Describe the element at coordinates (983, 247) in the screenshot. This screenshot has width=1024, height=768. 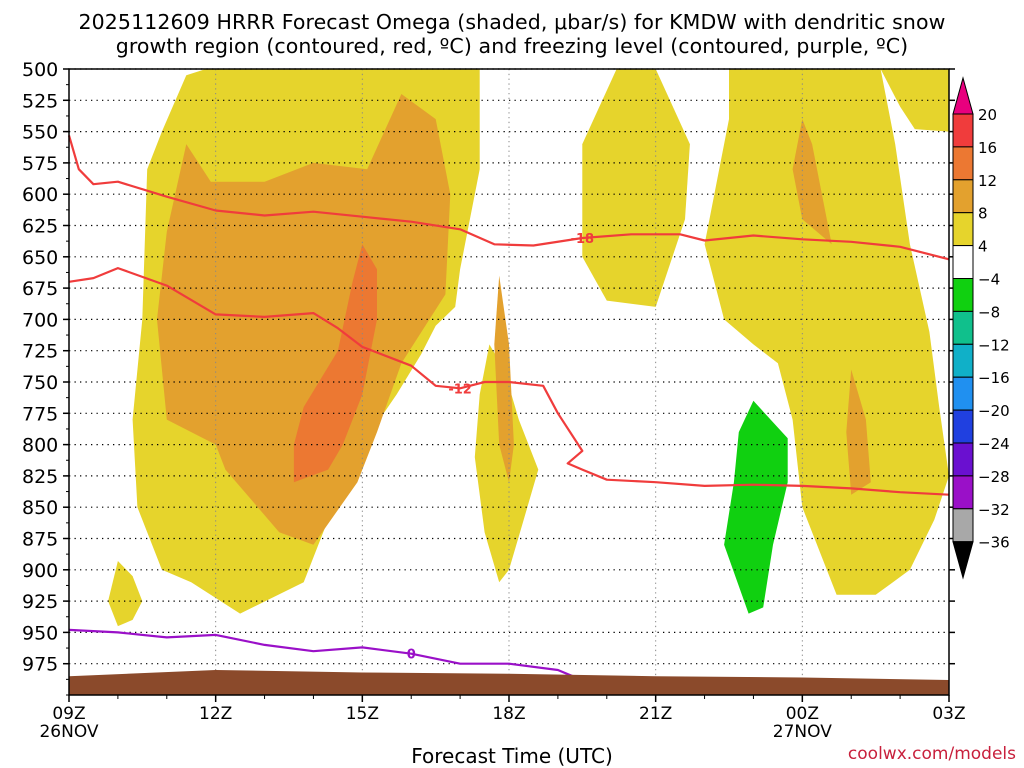
I see `colorbar-label: 4` at that location.